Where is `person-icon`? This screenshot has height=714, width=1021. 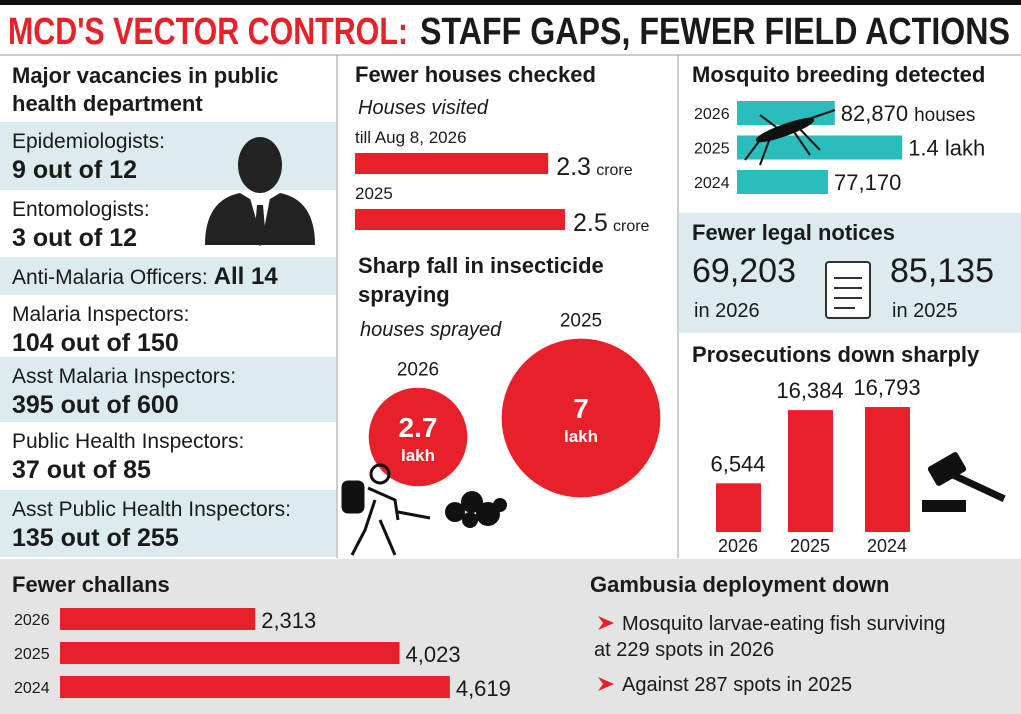
person-icon is located at coordinates (260, 191).